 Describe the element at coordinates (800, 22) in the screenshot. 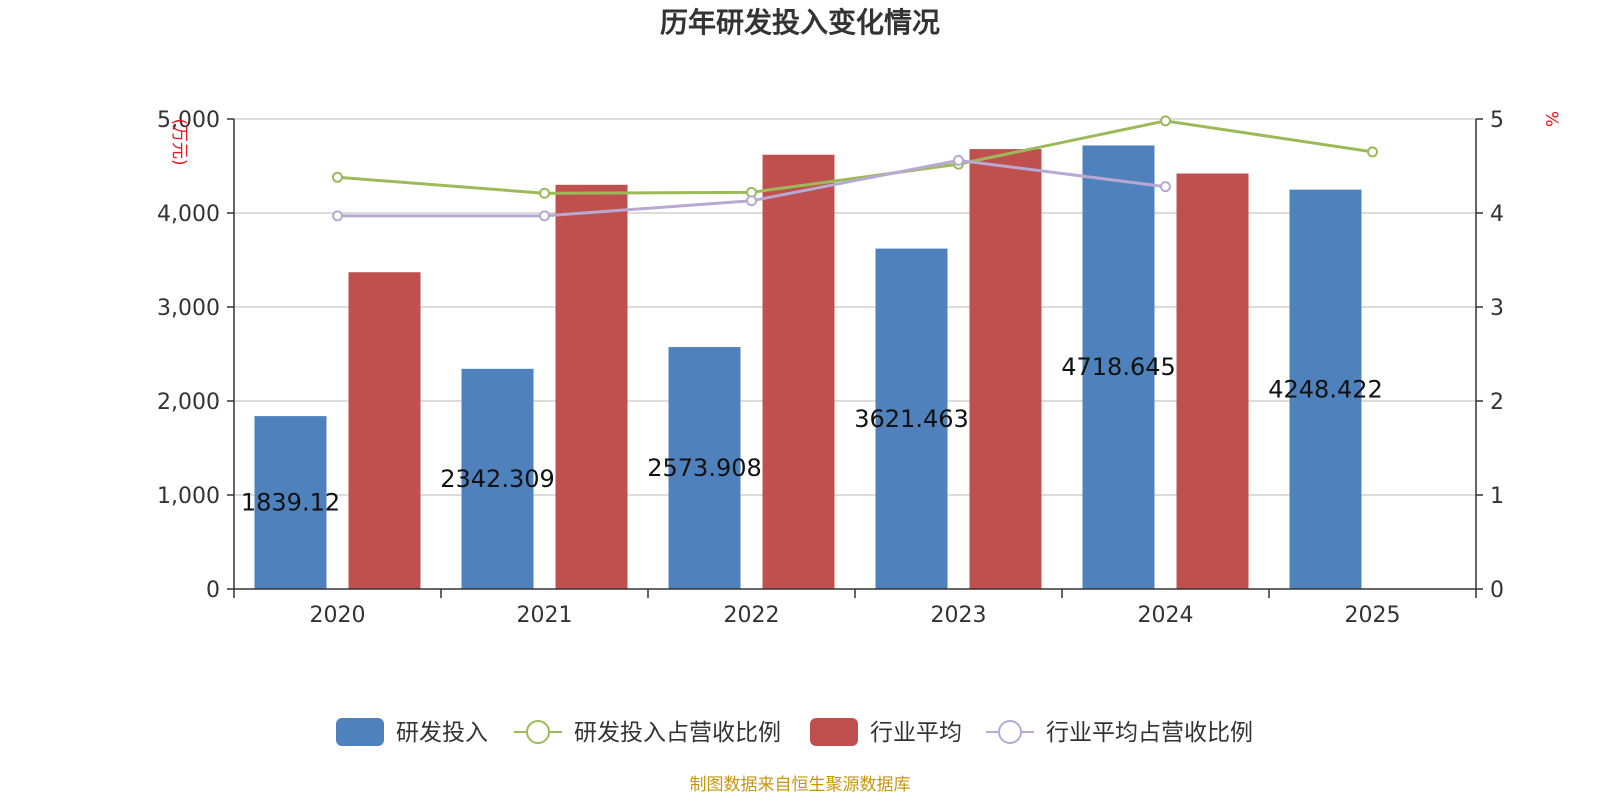

I see `chart-title: 历年研发投入变化情况` at that location.